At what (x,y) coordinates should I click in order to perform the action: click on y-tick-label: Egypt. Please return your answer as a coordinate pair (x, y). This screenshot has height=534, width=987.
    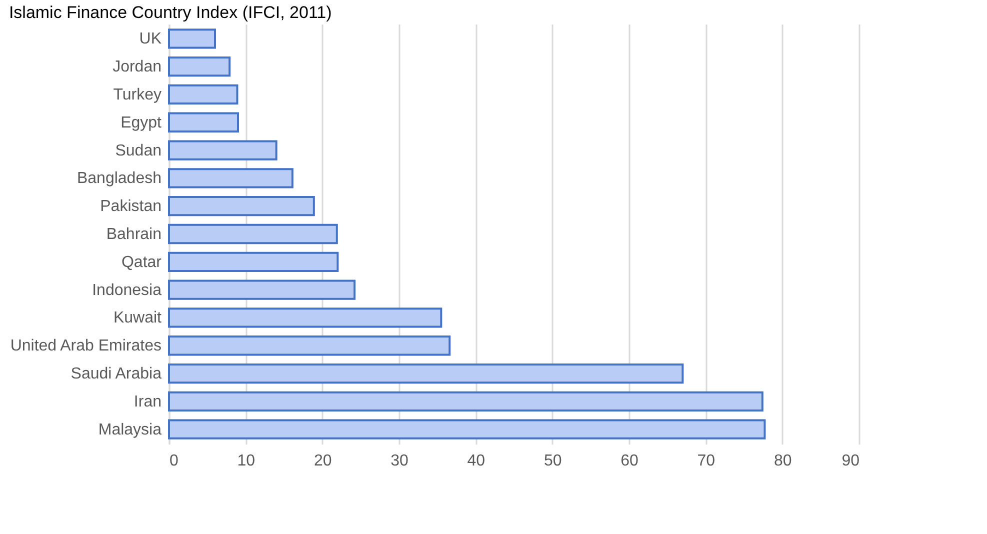
    Looking at the image, I should click on (141, 123).